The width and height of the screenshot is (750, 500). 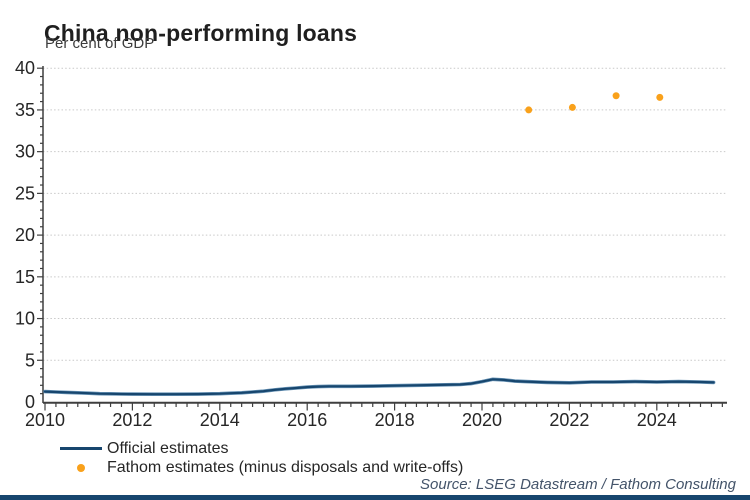 What do you see at coordinates (220, 420) in the screenshot?
I see `svg-text: 2014` at bounding box center [220, 420].